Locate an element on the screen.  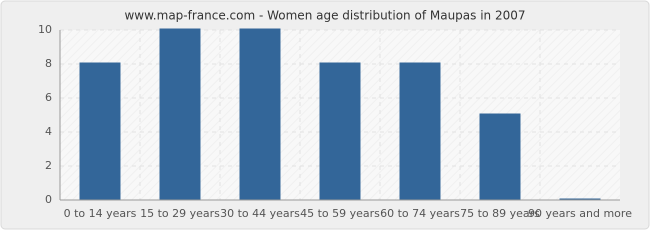
y-tick-label: 8 is located at coordinates (48, 63).